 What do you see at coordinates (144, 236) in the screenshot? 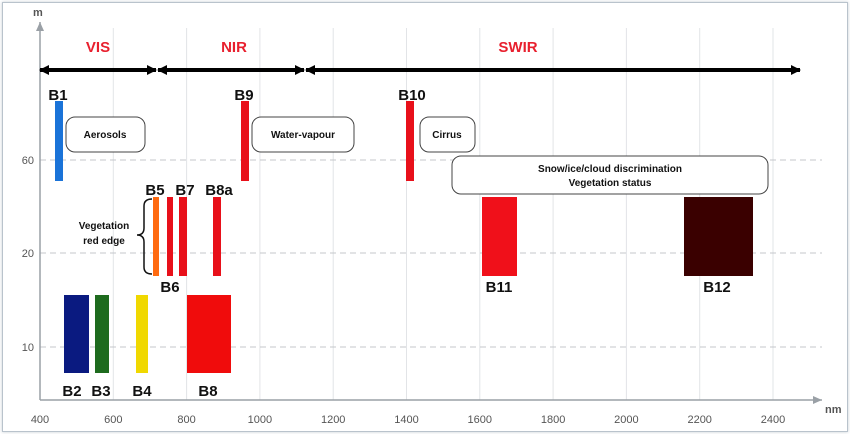
I see `red-edge-brace` at bounding box center [144, 236].